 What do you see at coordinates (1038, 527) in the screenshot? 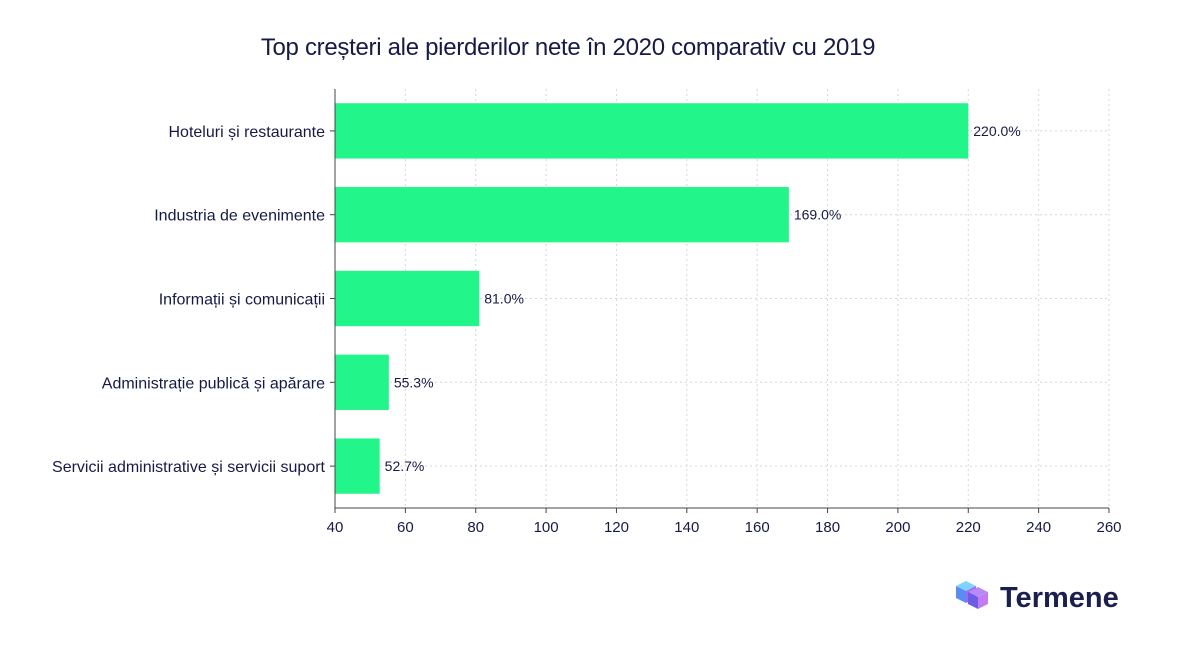
I see `x-tick-label: 240` at bounding box center [1038, 527].